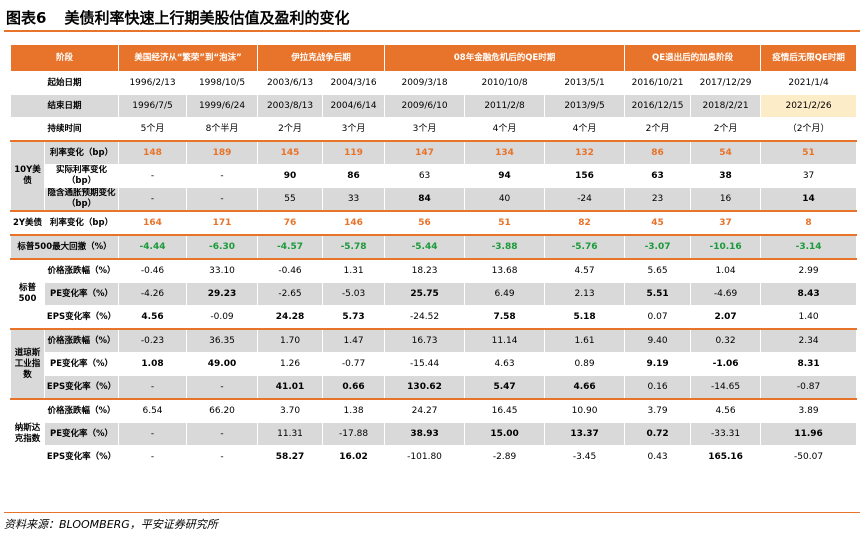 The height and width of the screenshot is (540, 864). Describe the element at coordinates (658, 199) in the screenshot. I see `cell: 23` at that location.